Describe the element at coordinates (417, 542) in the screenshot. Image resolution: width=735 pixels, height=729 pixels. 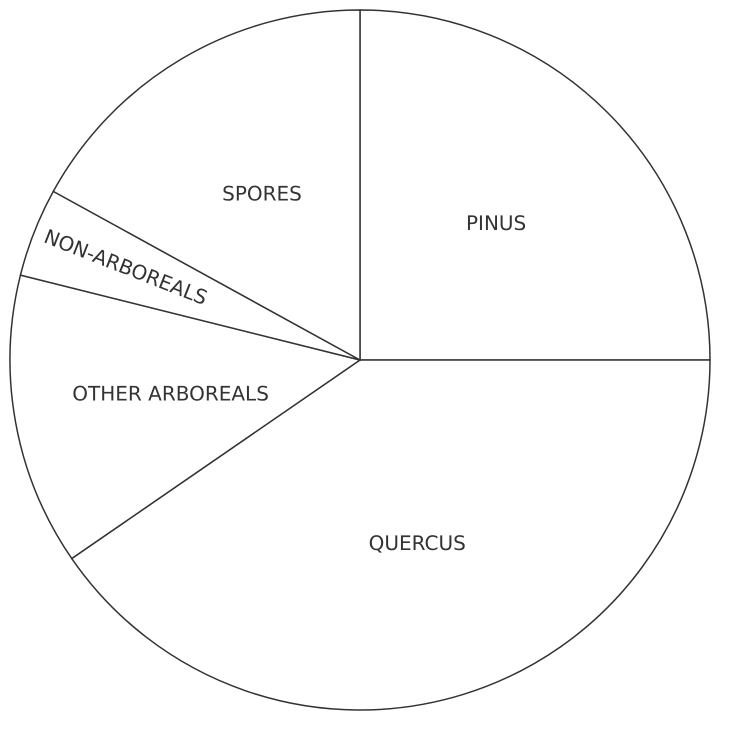
I see `slice-label: QUERCUS` at that location.